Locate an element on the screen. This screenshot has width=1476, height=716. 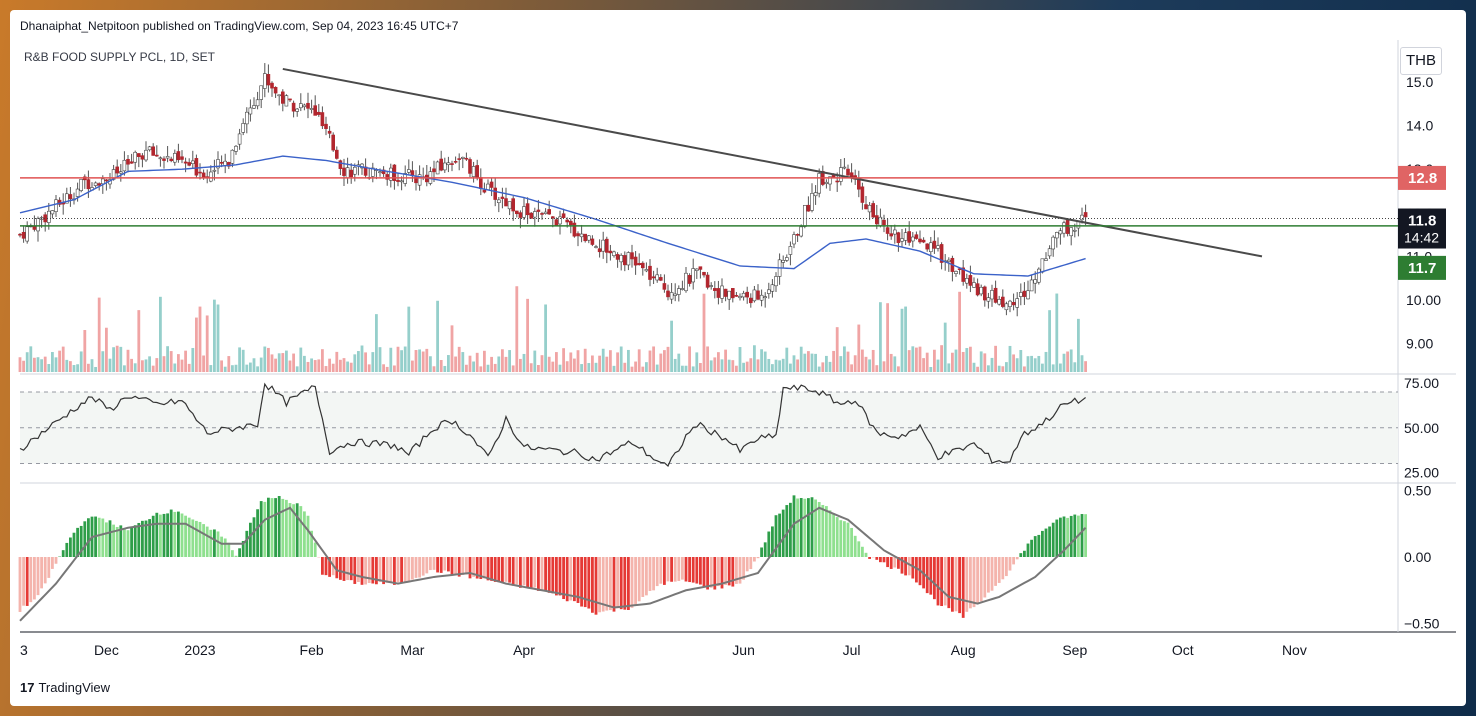
time-tick-label: Oct is located at coordinates (1183, 650).